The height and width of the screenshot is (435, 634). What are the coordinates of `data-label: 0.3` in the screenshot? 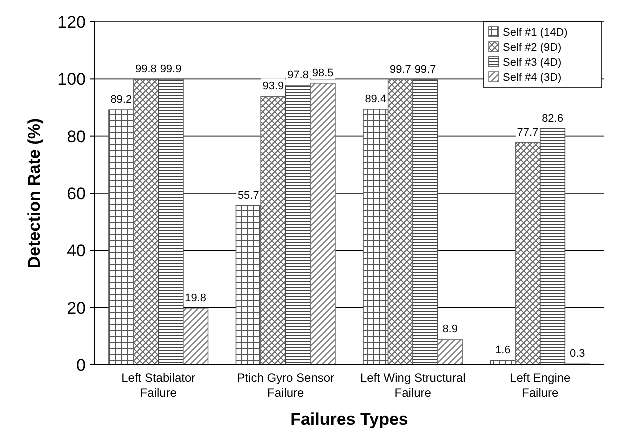 It's located at (578, 354).